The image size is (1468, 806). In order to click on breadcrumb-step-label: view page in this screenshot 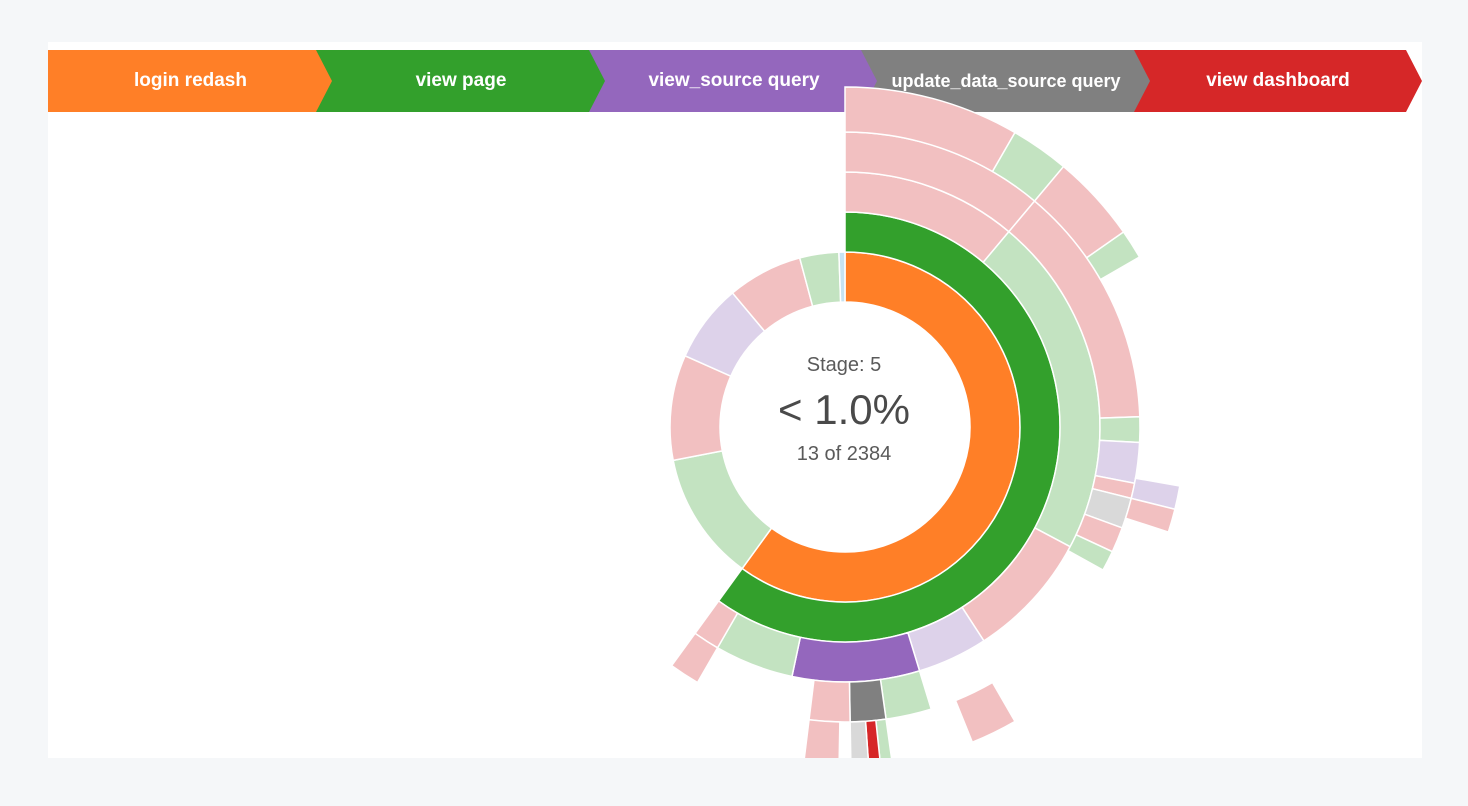, I will do `click(461, 80)`.